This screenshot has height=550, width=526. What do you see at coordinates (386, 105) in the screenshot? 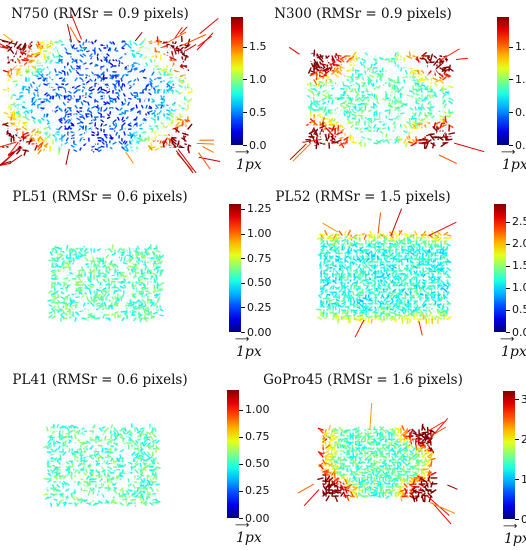
I see `vector-field` at bounding box center [386, 105].